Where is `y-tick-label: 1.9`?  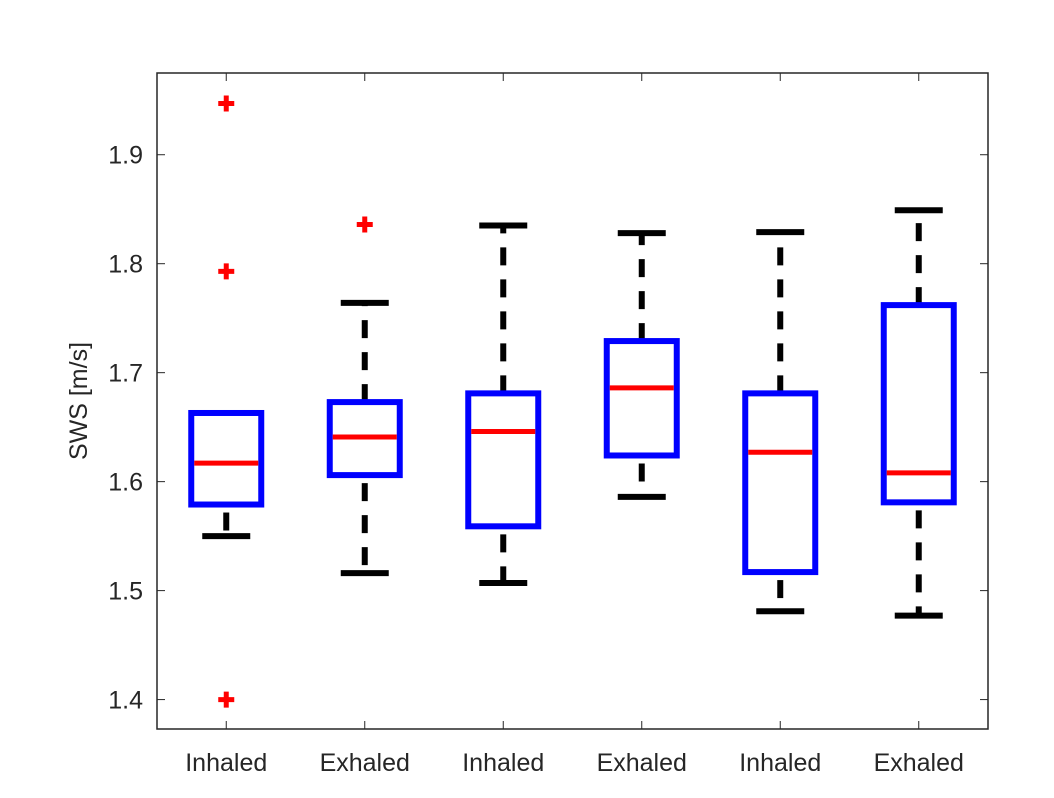 y-tick-label: 1.9 is located at coordinates (125, 156).